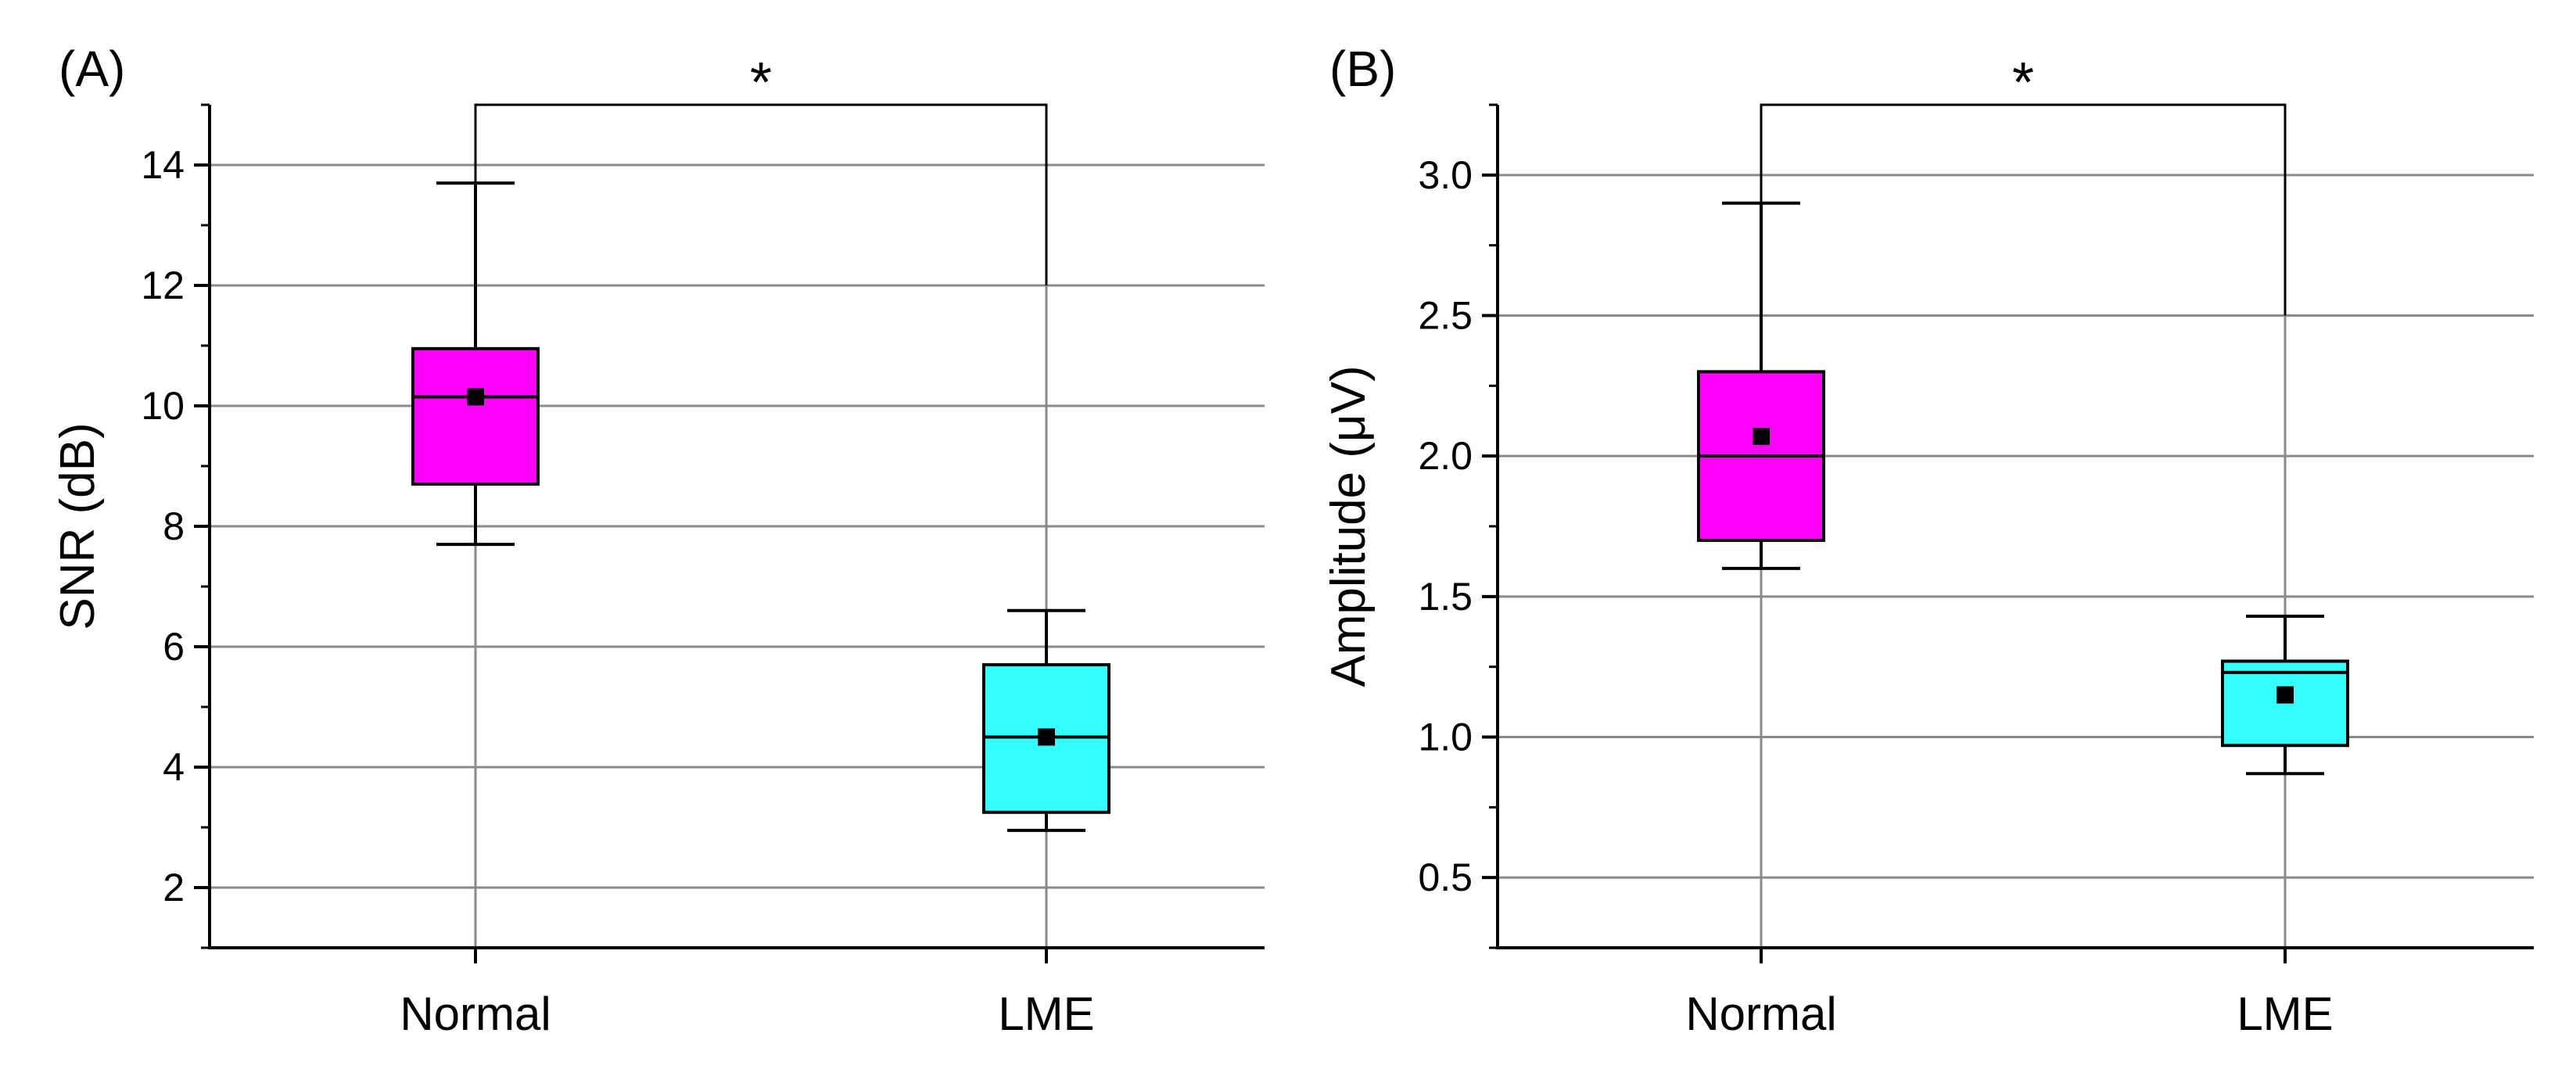 This screenshot has height=1069, width=2576. Describe the element at coordinates (1349, 526) in the screenshot. I see `panel-b-y-axis-title: Amplitude (μV)` at that location.